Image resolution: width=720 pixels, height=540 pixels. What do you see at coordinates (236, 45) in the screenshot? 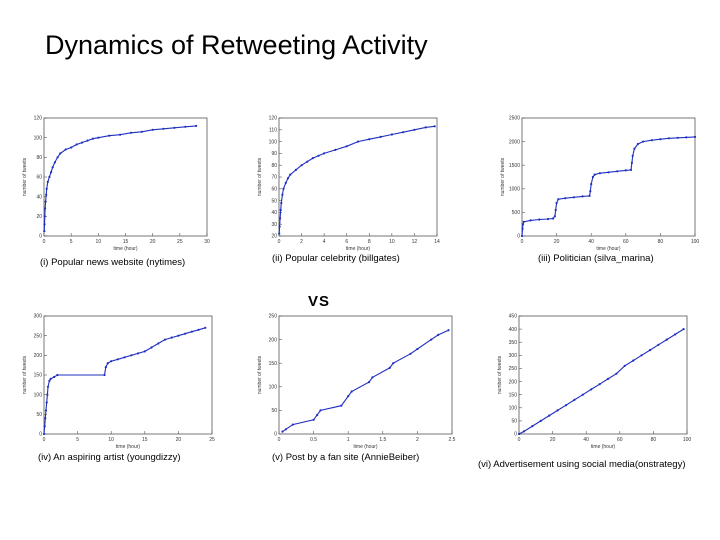
I see `slide-title: Dynamics of Retweeting Activity` at bounding box center [236, 45].